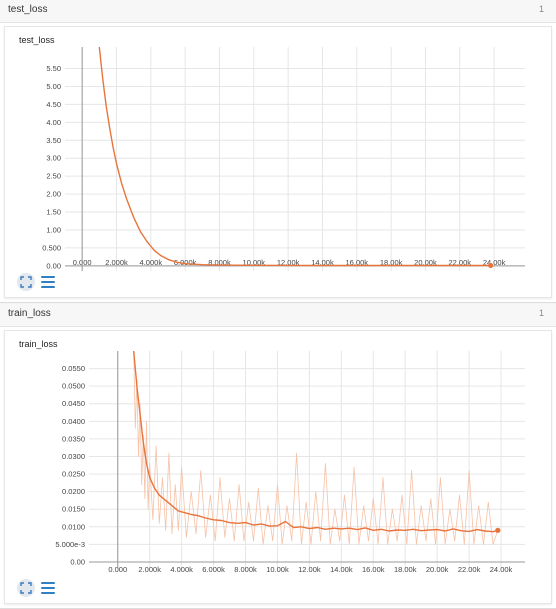 The image size is (556, 609). What do you see at coordinates (53, 194) in the screenshot?
I see `y-tick-label: 2.00` at bounding box center [53, 194].